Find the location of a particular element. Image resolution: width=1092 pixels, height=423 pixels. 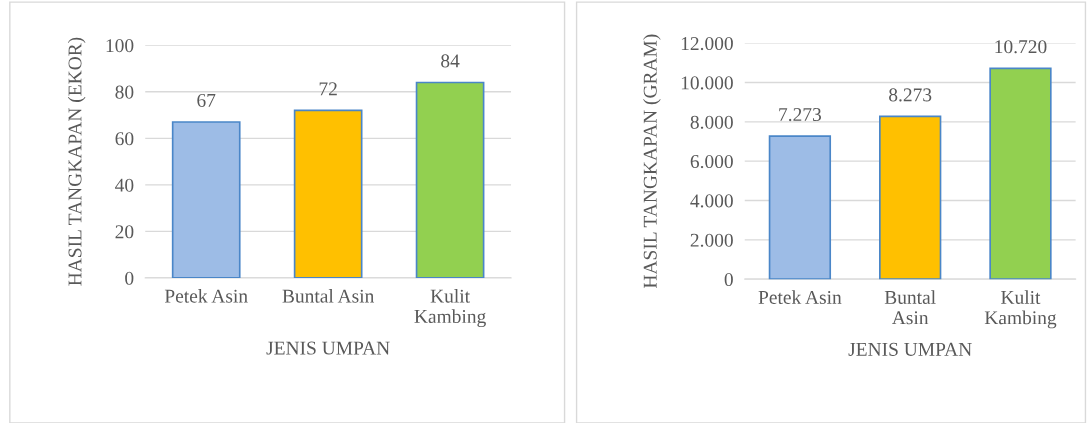

y-tick-label: 80 is located at coordinates (124, 92).